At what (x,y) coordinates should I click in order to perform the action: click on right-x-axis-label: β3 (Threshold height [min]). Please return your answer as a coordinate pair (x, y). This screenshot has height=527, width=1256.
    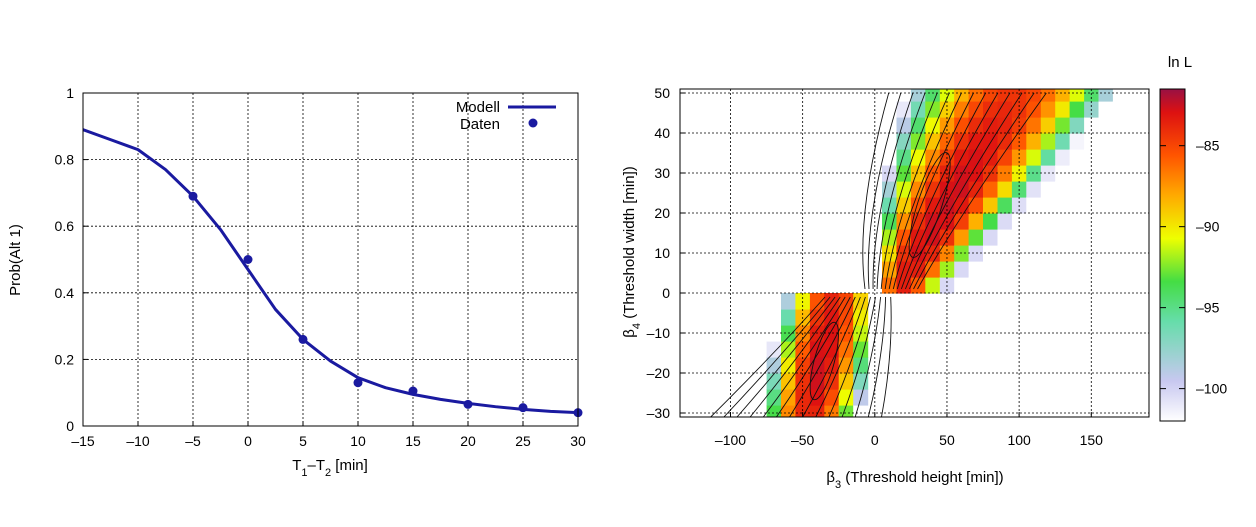
    Looking at the image, I should click on (914, 480).